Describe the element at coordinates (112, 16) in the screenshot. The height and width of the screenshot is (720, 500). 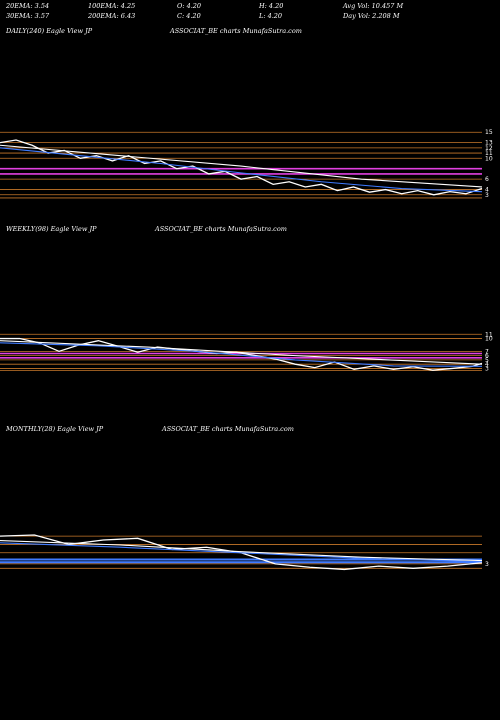
I see `stat-200ema: 200EMA: 6.43` at that location.